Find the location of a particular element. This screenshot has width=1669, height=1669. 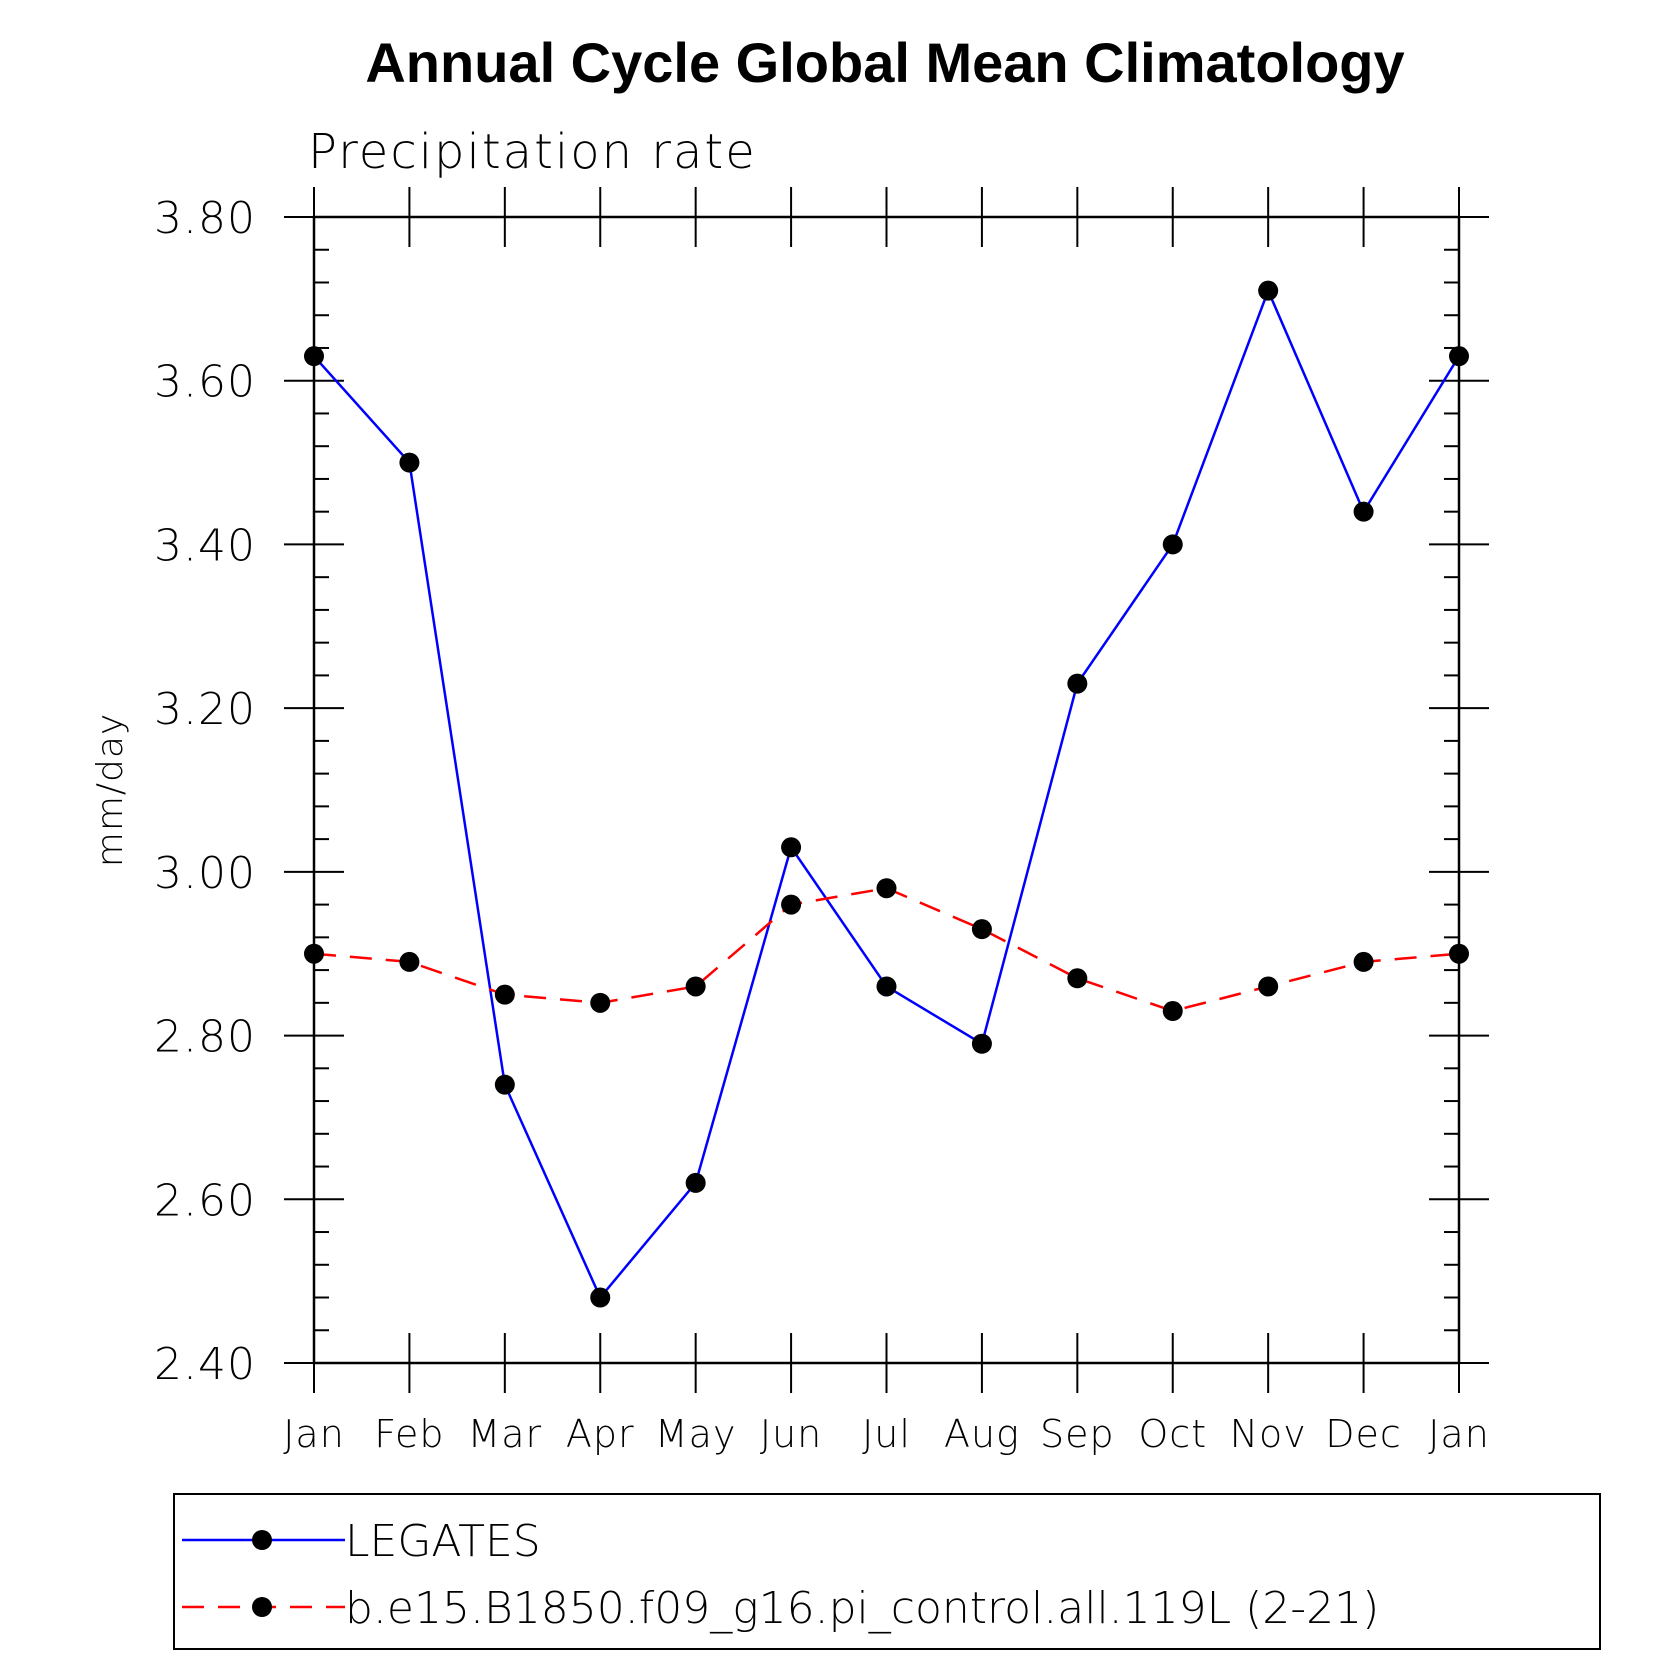

legend-box is located at coordinates (887, 1571).